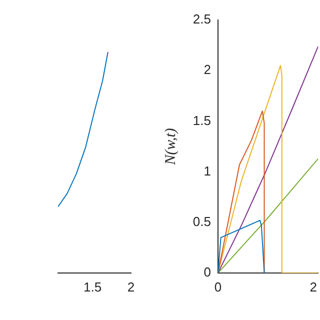  Describe the element at coordinates (93, 286) in the screenshot. I see `x-tick-label: 1.5` at that location.